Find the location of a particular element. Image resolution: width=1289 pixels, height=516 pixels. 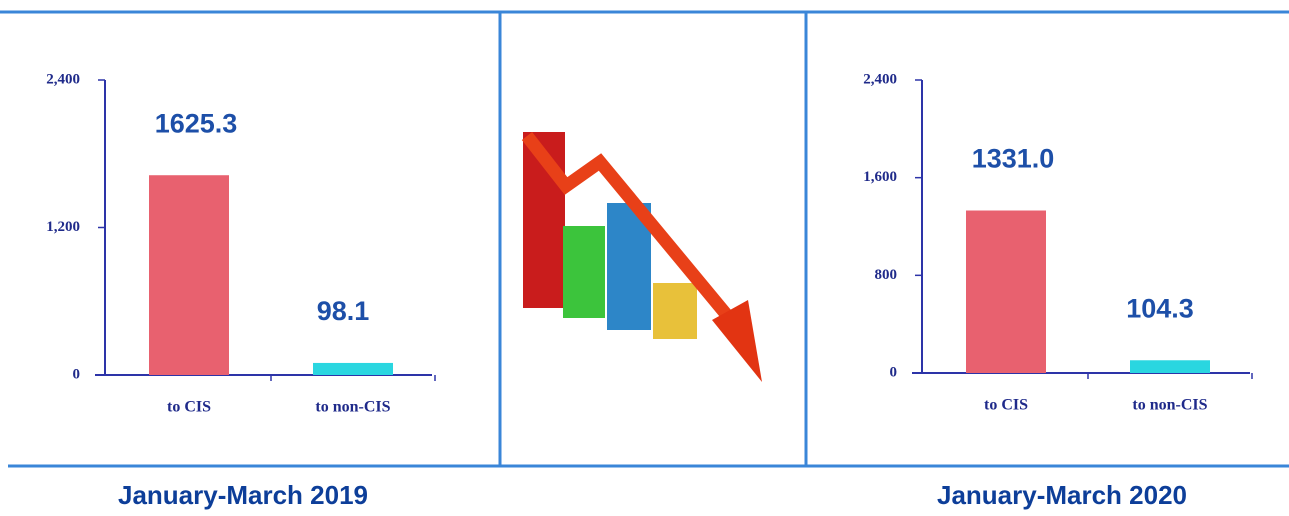

y-tick-label: 1,200 is located at coordinates (63, 227).